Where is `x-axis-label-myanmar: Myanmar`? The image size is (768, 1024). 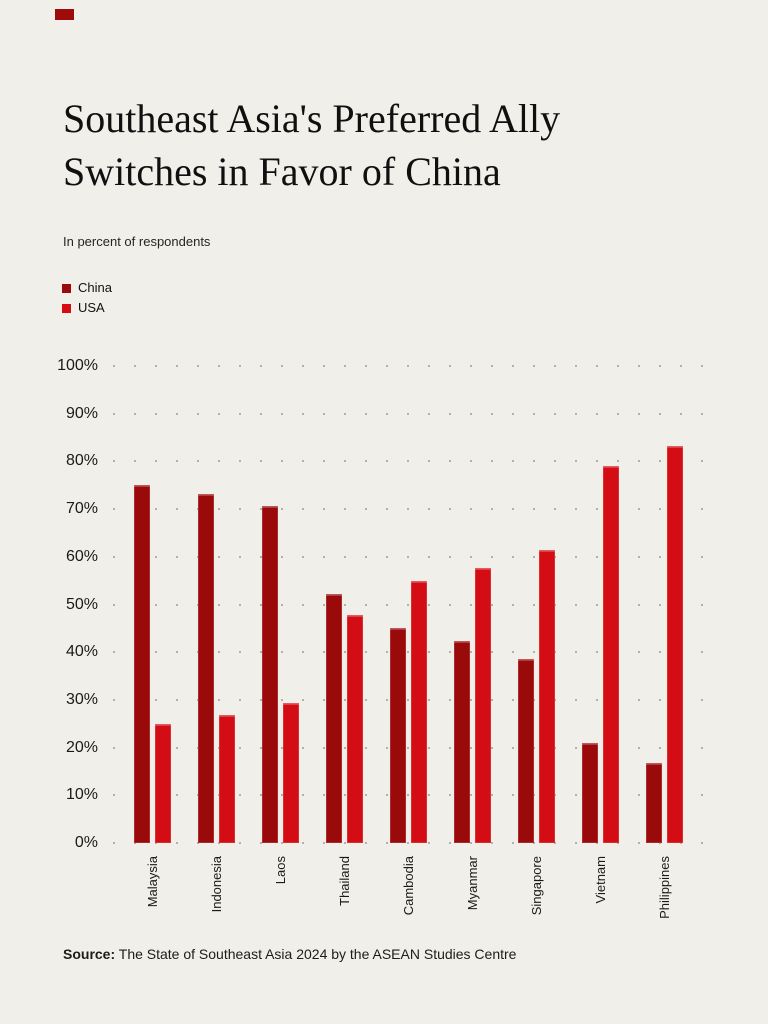
x-axis-label-myanmar: Myanmar is located at coordinates (472, 883).